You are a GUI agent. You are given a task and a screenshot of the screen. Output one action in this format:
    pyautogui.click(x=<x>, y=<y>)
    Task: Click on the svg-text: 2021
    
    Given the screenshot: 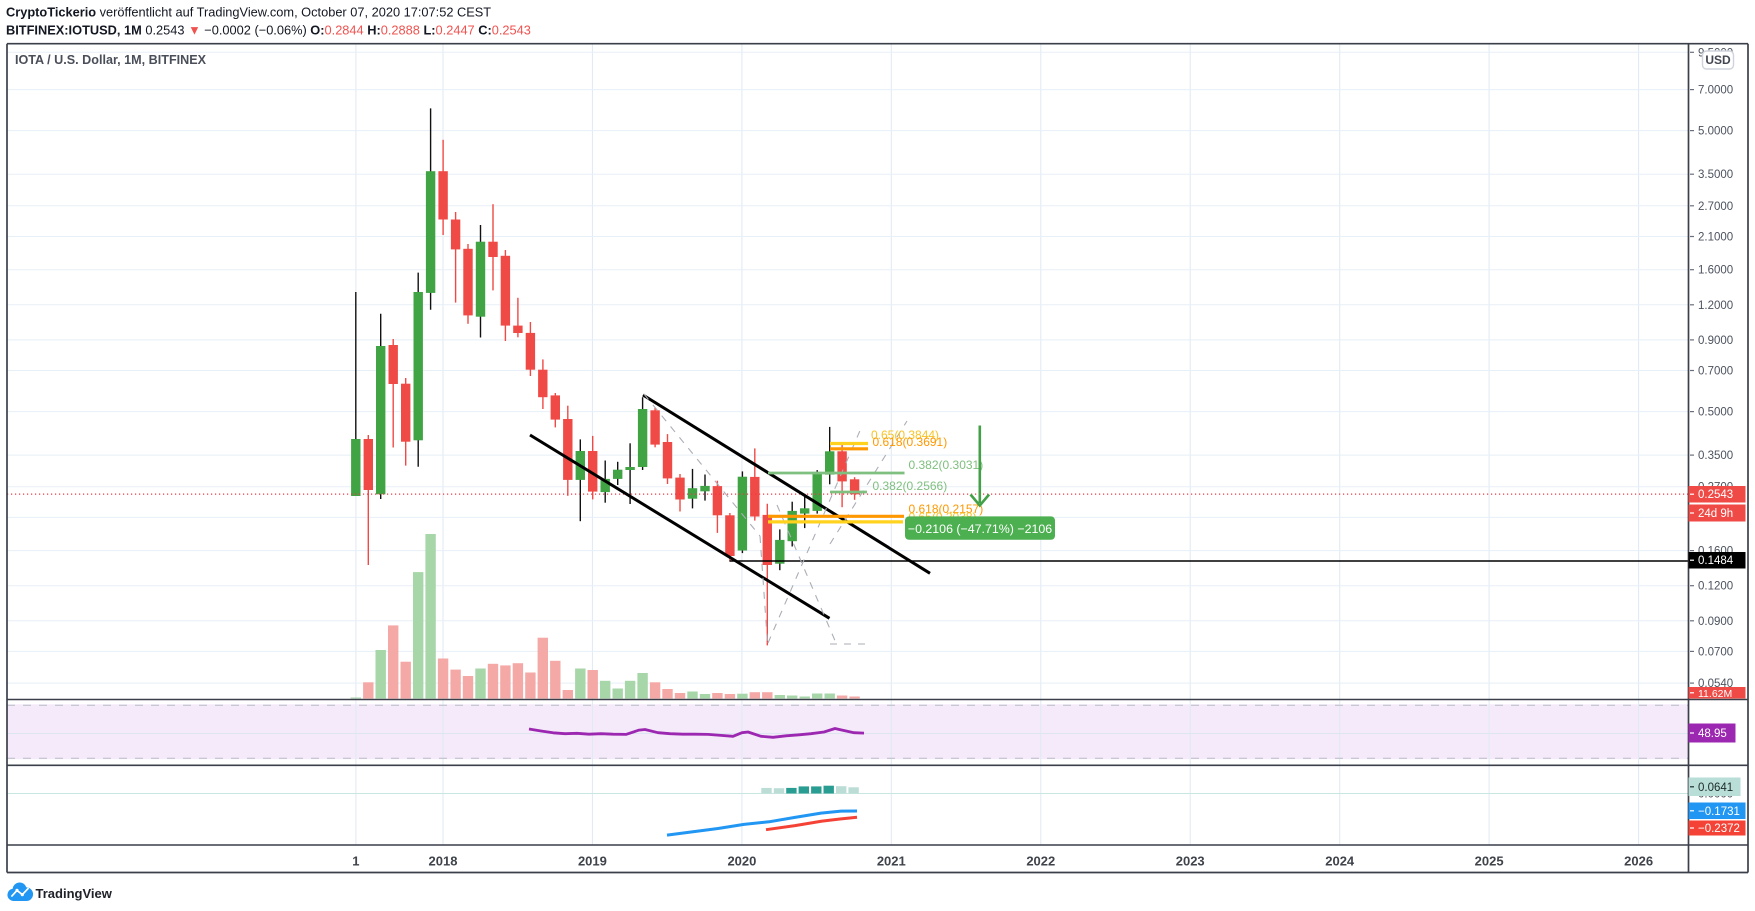 What is the action you would take?
    pyautogui.click(x=891, y=861)
    